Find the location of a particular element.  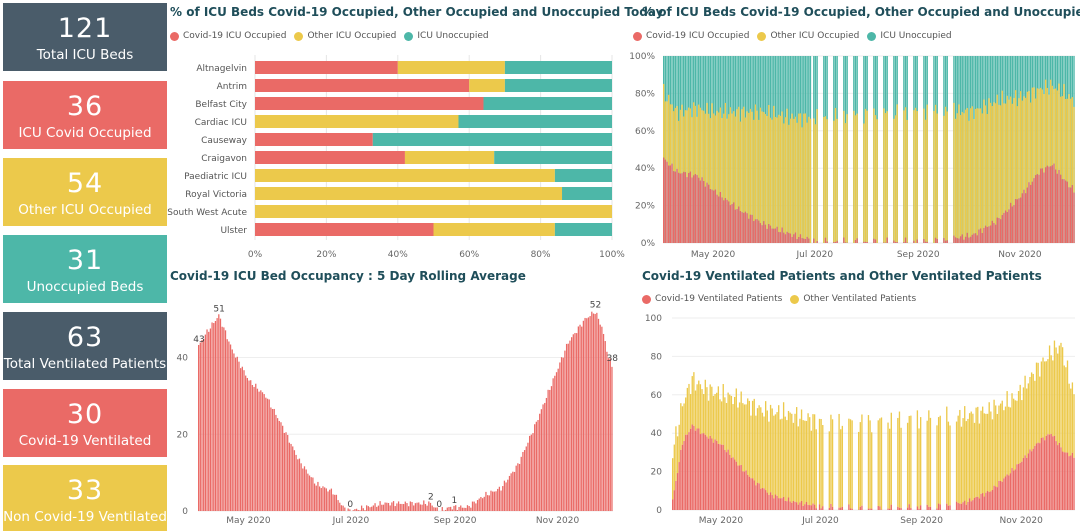

kpi-card: 30 Covid-19 Ventilated is located at coordinates (85, 423).